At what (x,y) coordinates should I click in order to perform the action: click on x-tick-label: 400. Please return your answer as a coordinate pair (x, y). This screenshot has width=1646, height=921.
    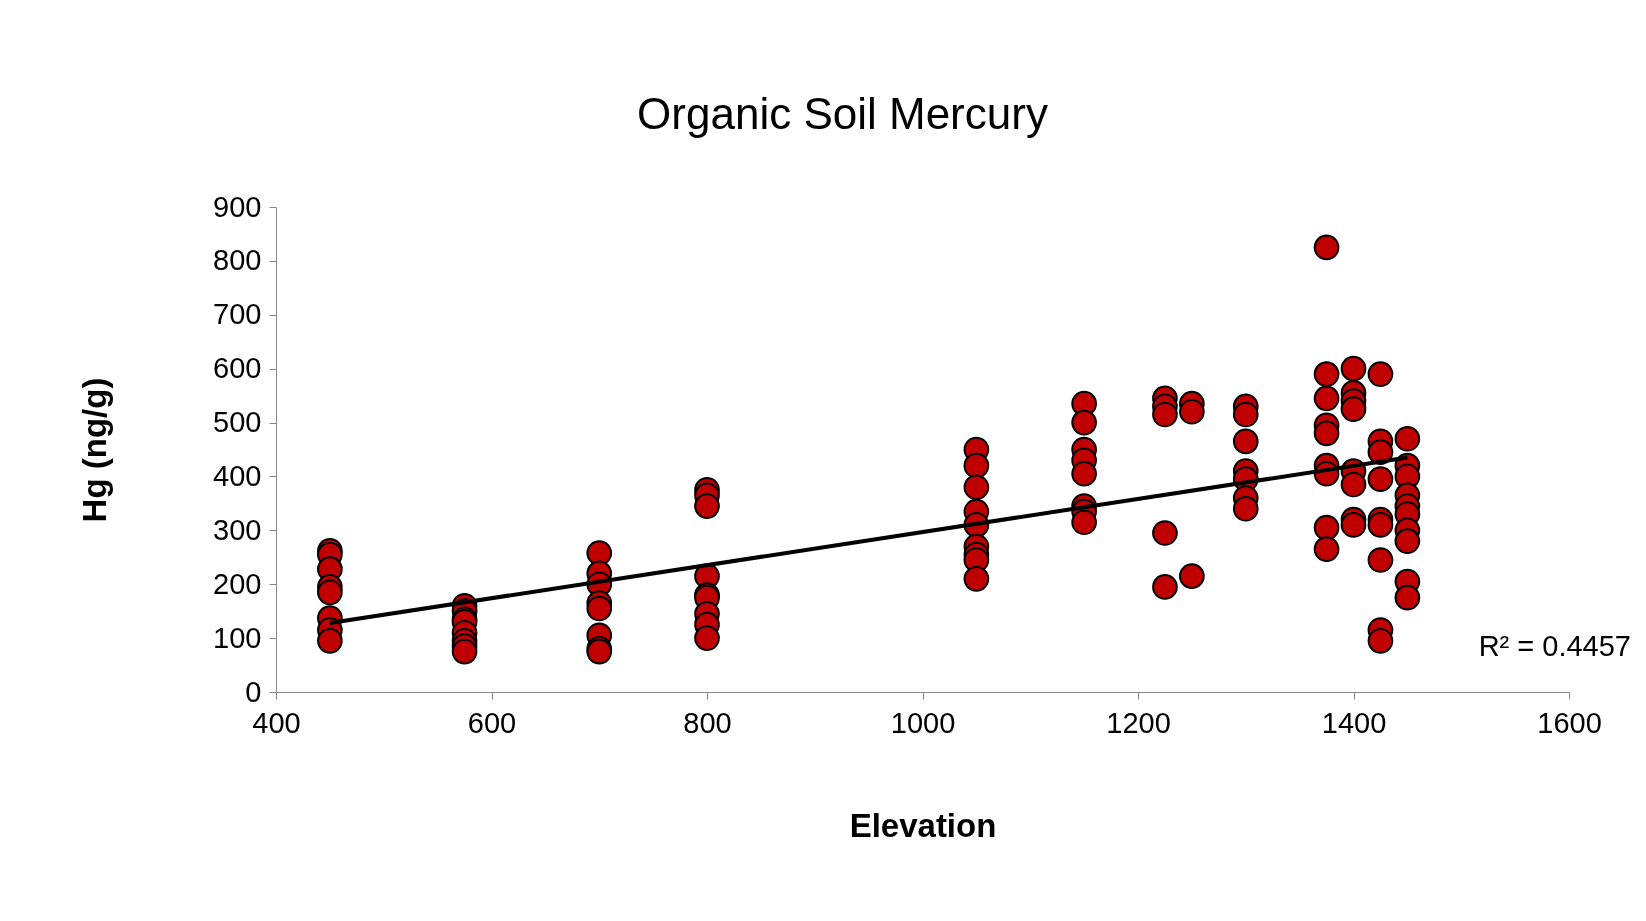
    Looking at the image, I should click on (276, 722).